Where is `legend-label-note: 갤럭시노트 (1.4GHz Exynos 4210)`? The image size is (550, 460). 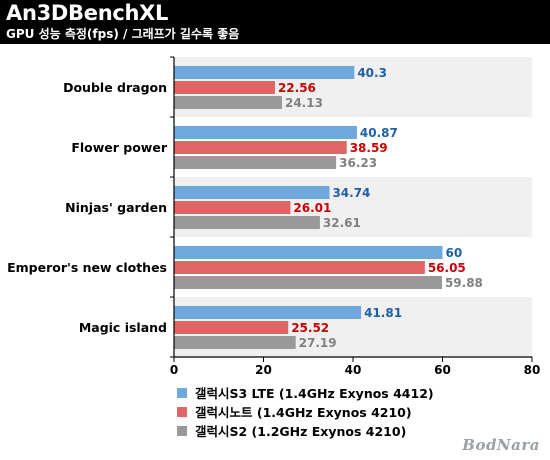 legend-label-note: 갤럭시노트 (1.4GHz Exynos 4210) is located at coordinates (303, 412).